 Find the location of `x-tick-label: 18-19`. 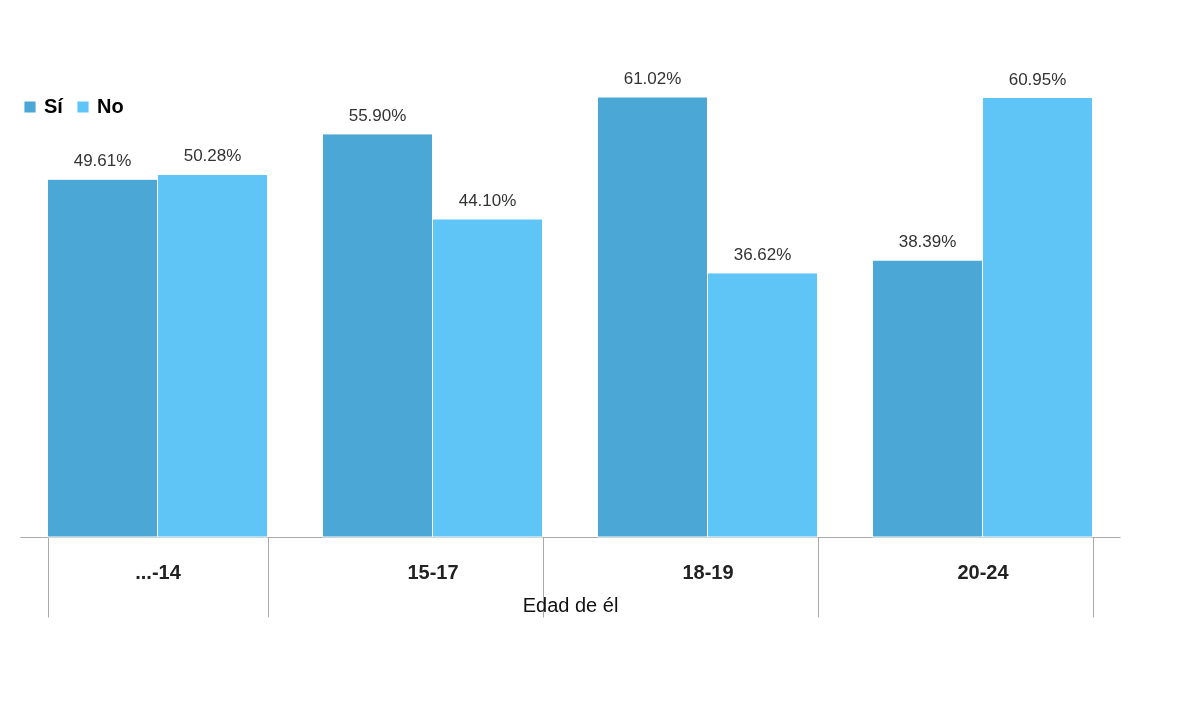

x-tick-label: 18-19 is located at coordinates (708, 571).